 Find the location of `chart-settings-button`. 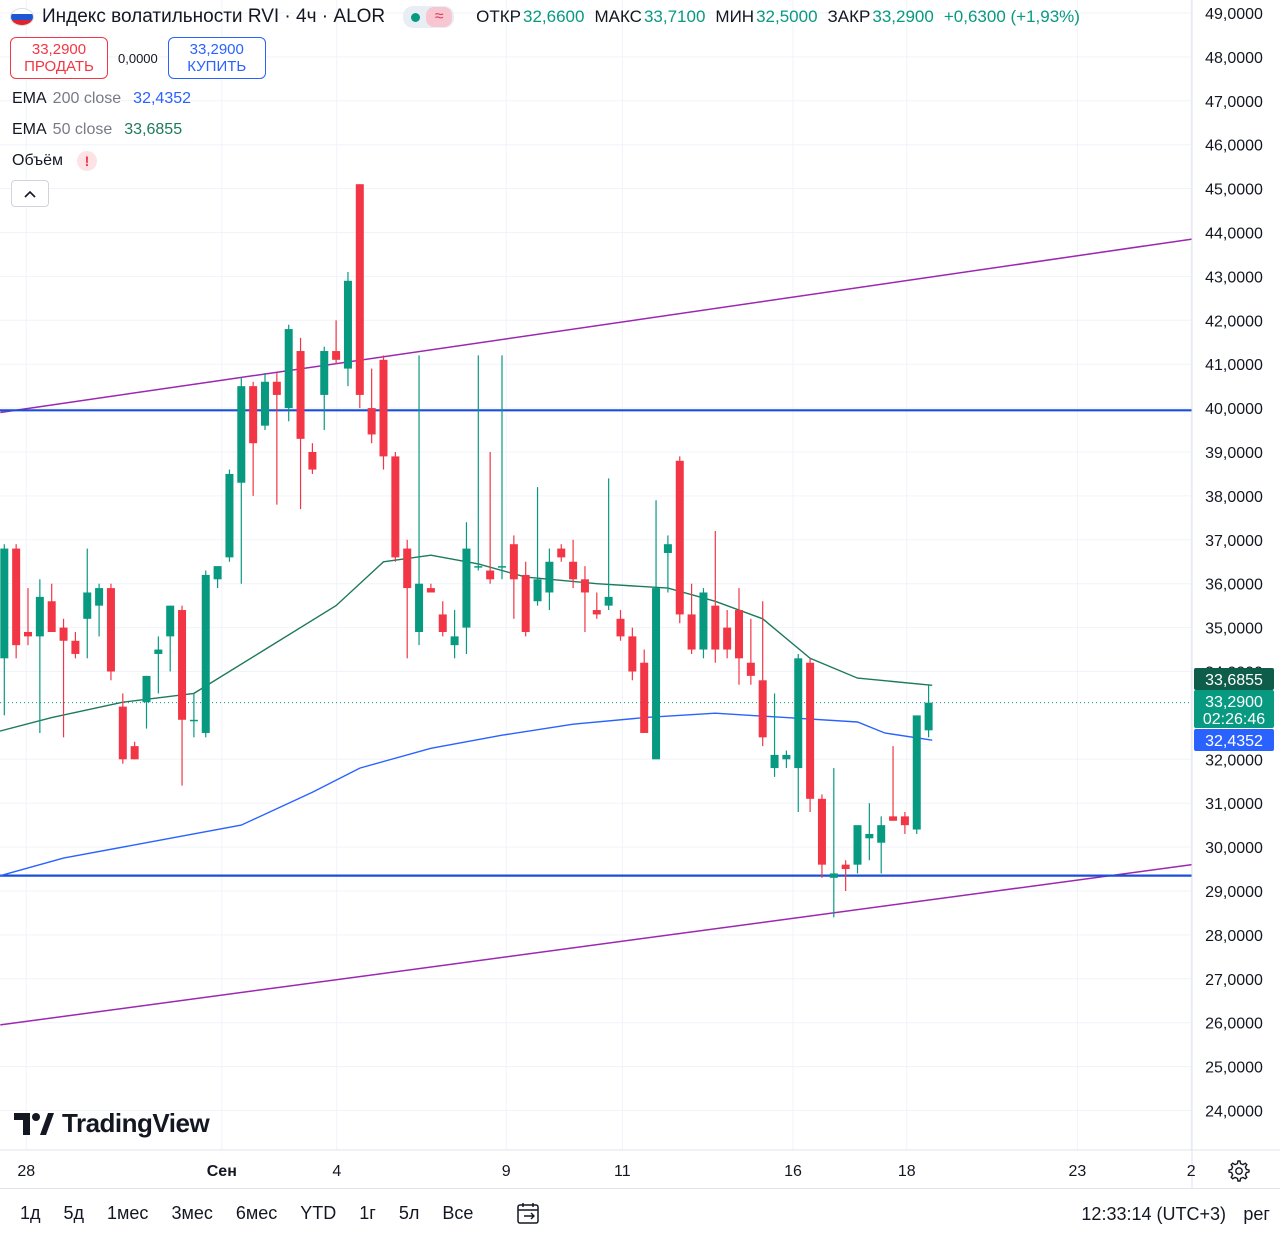

chart-settings-button is located at coordinates (1239, 1171).